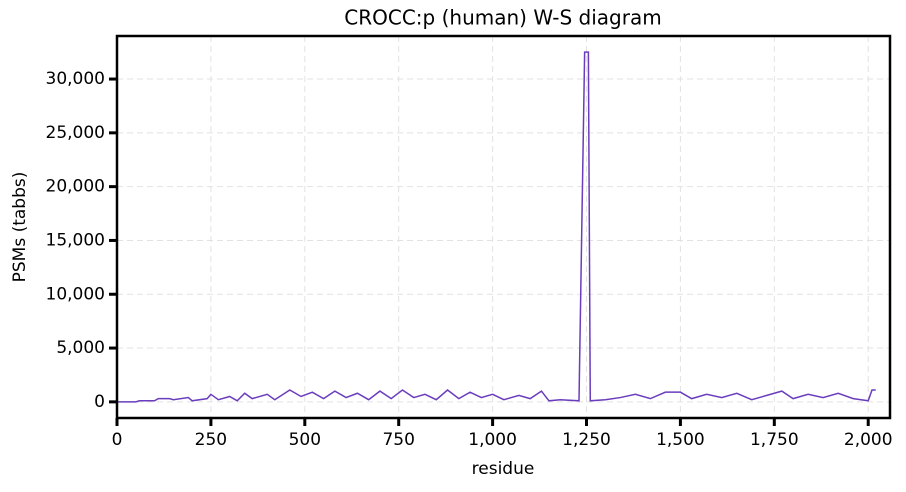 The height and width of the screenshot is (492, 906). I want to click on x-tick-label: 0, so click(117, 440).